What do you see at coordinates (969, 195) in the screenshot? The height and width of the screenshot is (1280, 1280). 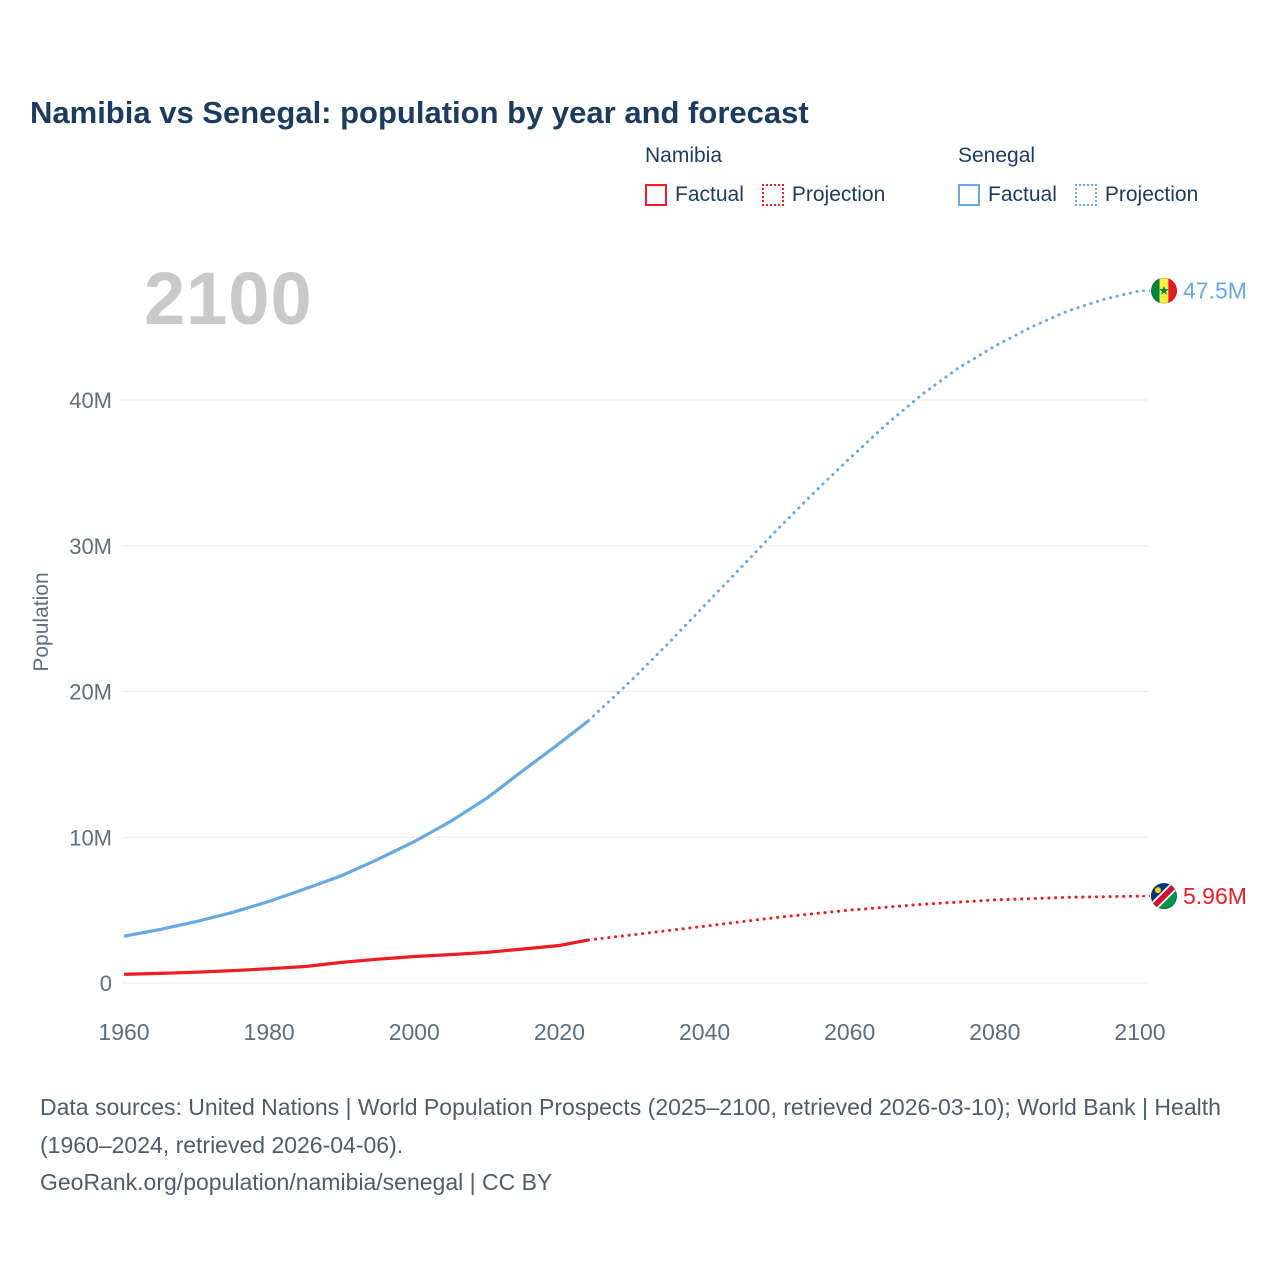 I see `legend-swatch-solid-blue` at bounding box center [969, 195].